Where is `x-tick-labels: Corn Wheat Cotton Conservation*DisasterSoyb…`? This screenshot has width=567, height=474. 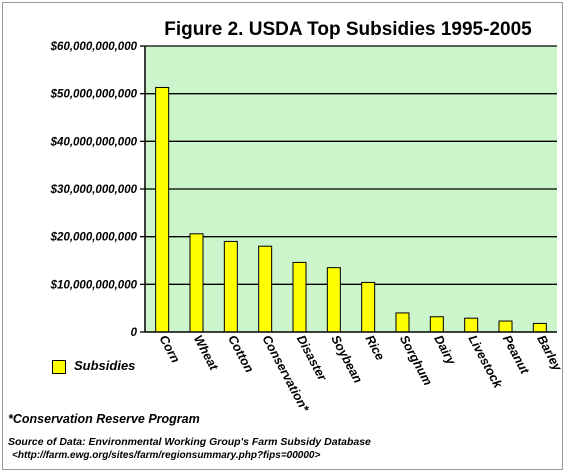
x-tick-labels: Corn Wheat Cotton Conservation*DisasterSoyb… is located at coordinates (361, 374).